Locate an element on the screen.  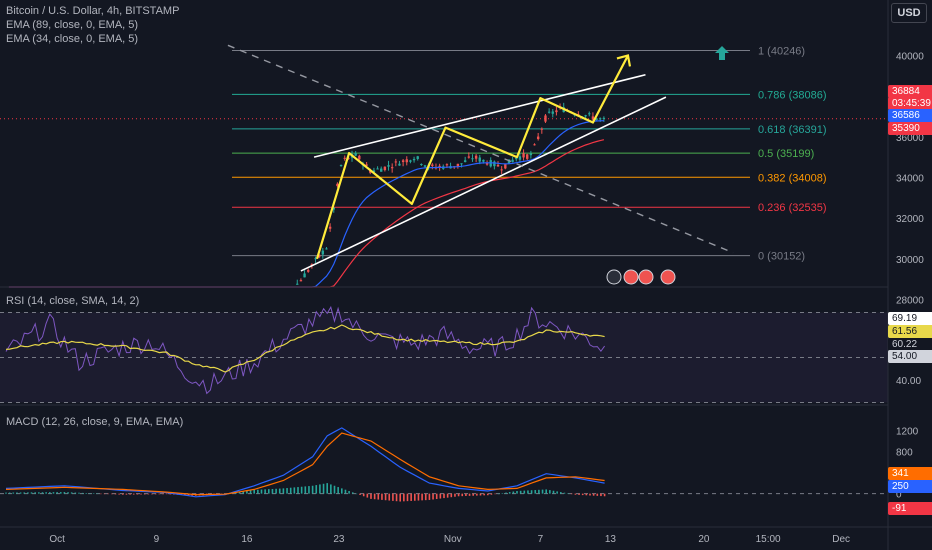
rsi-ma-line is located at coordinates (305, 348).